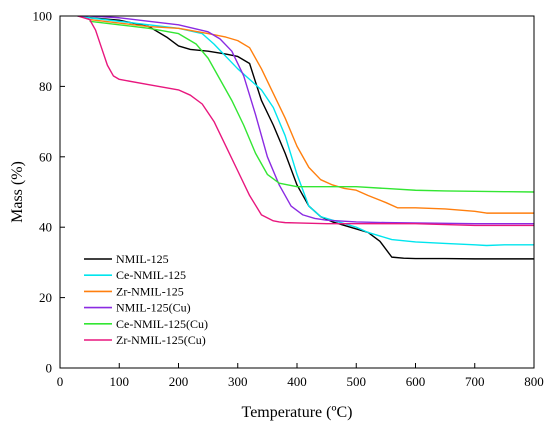  What do you see at coordinates (45, 156) in the screenshot?
I see `y-tick-label: 60` at bounding box center [45, 156].